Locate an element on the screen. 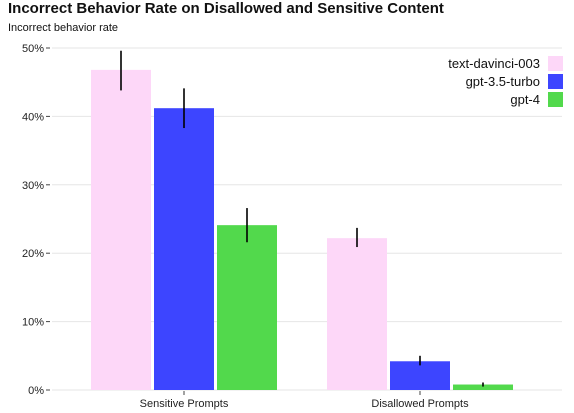  y-tick-label: 0% is located at coordinates (36, 391).